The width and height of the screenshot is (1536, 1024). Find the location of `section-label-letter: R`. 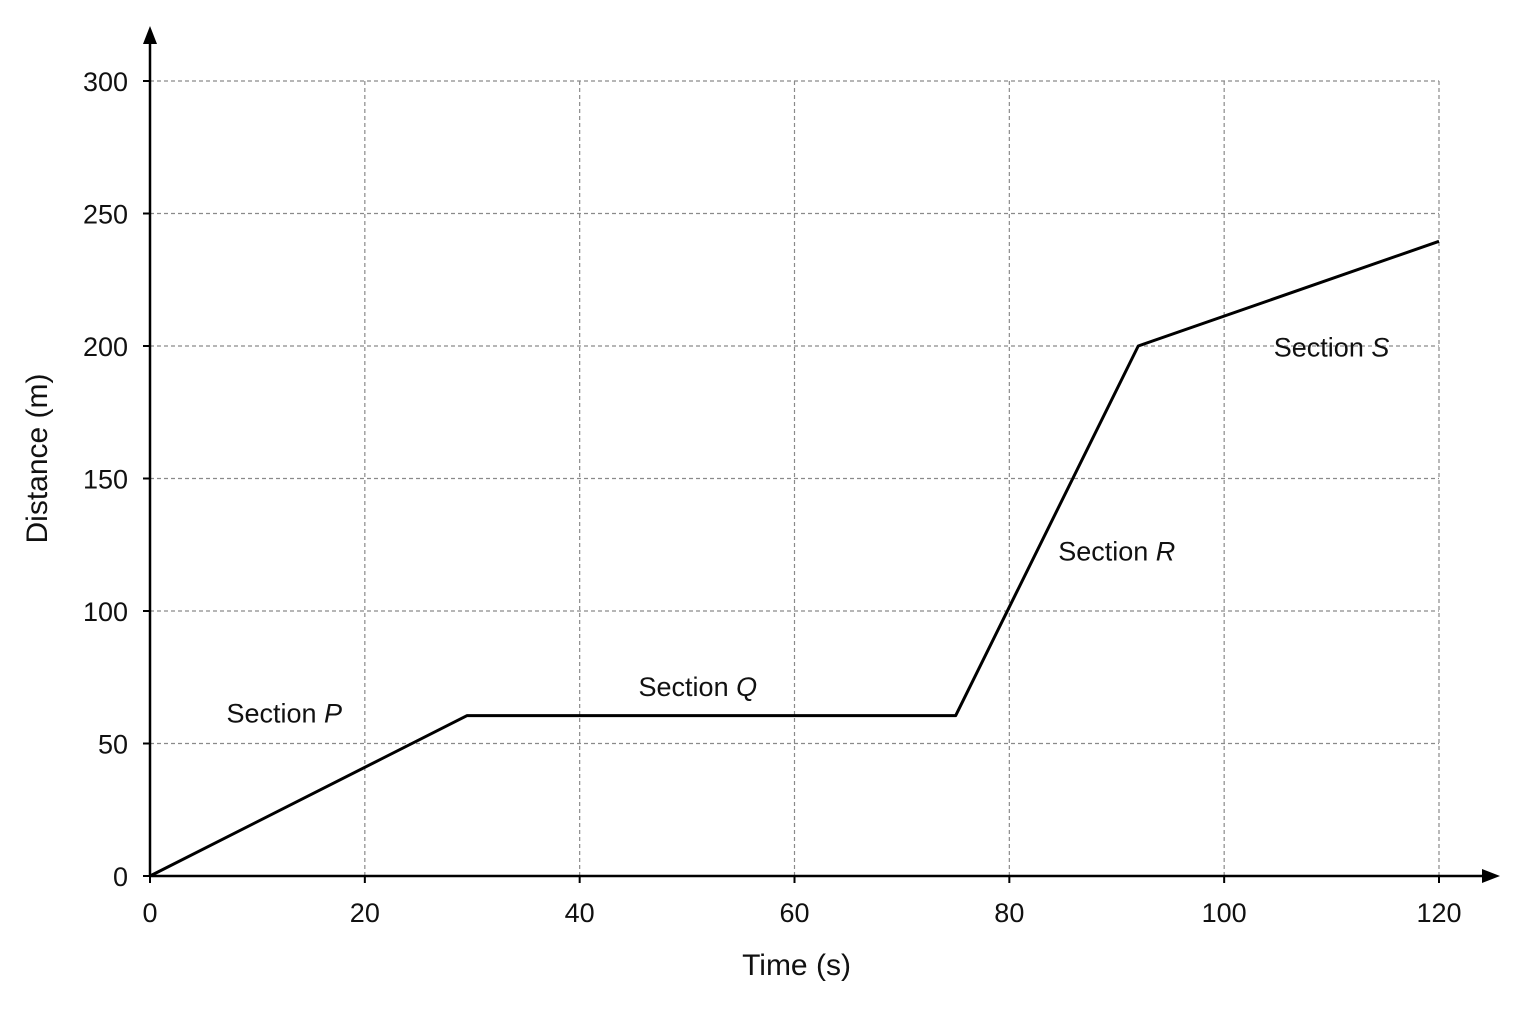

section-label-letter: R is located at coordinates (1166, 552).